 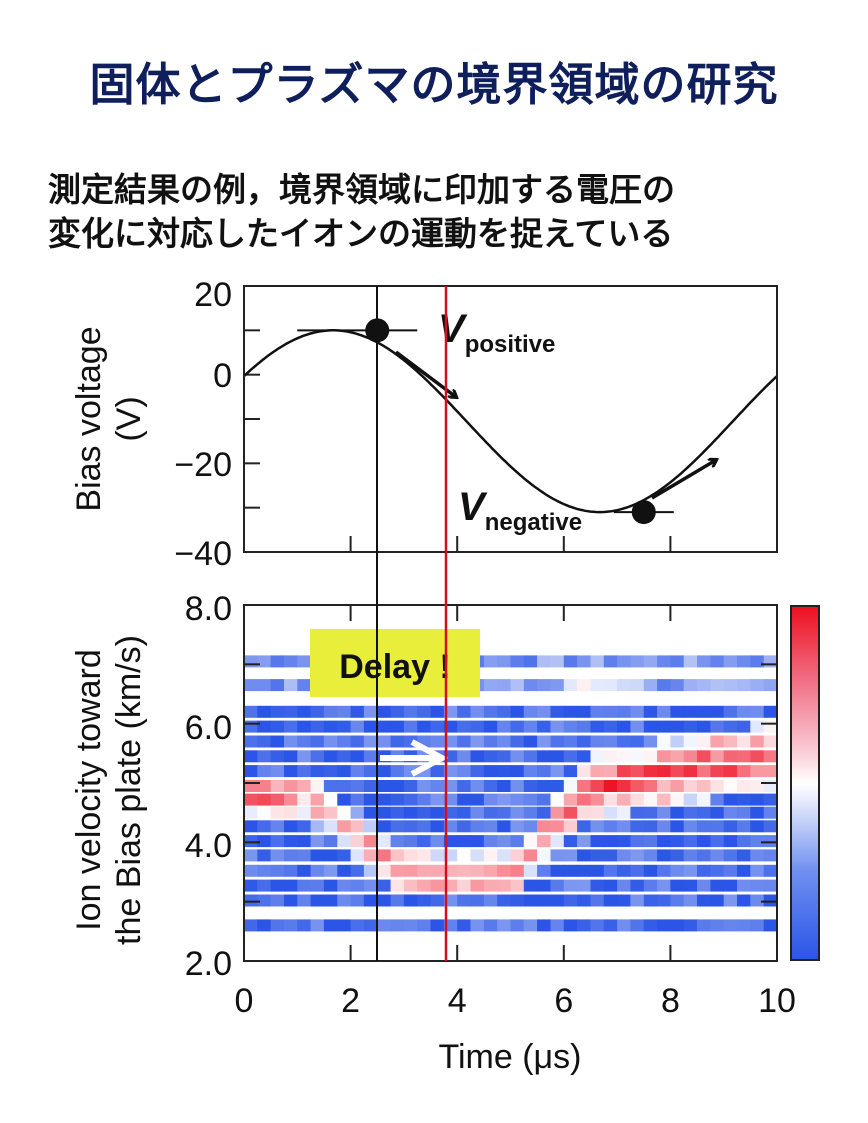 I want to click on xtick-4: 4, so click(x=457, y=1001).